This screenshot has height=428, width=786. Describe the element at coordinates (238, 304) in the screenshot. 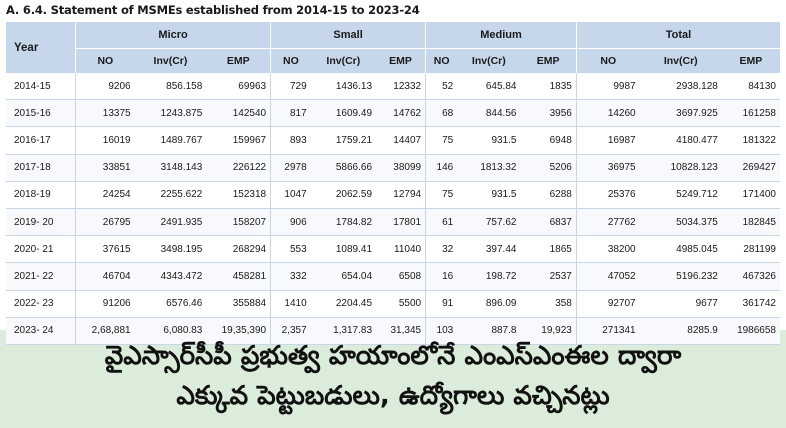

I see `cell-micro-emp: 355884` at that location.